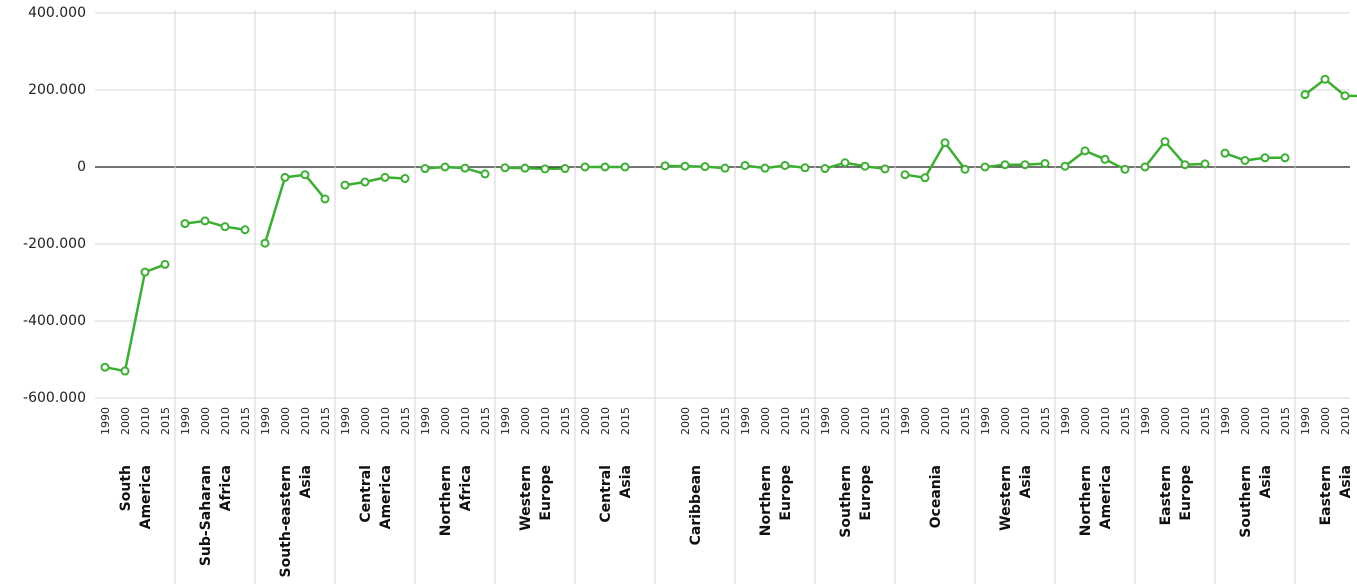 This screenshot has width=1357, height=584. Describe the element at coordinates (57, 90) in the screenshot. I see `y-tick-label: 200.000` at that location.